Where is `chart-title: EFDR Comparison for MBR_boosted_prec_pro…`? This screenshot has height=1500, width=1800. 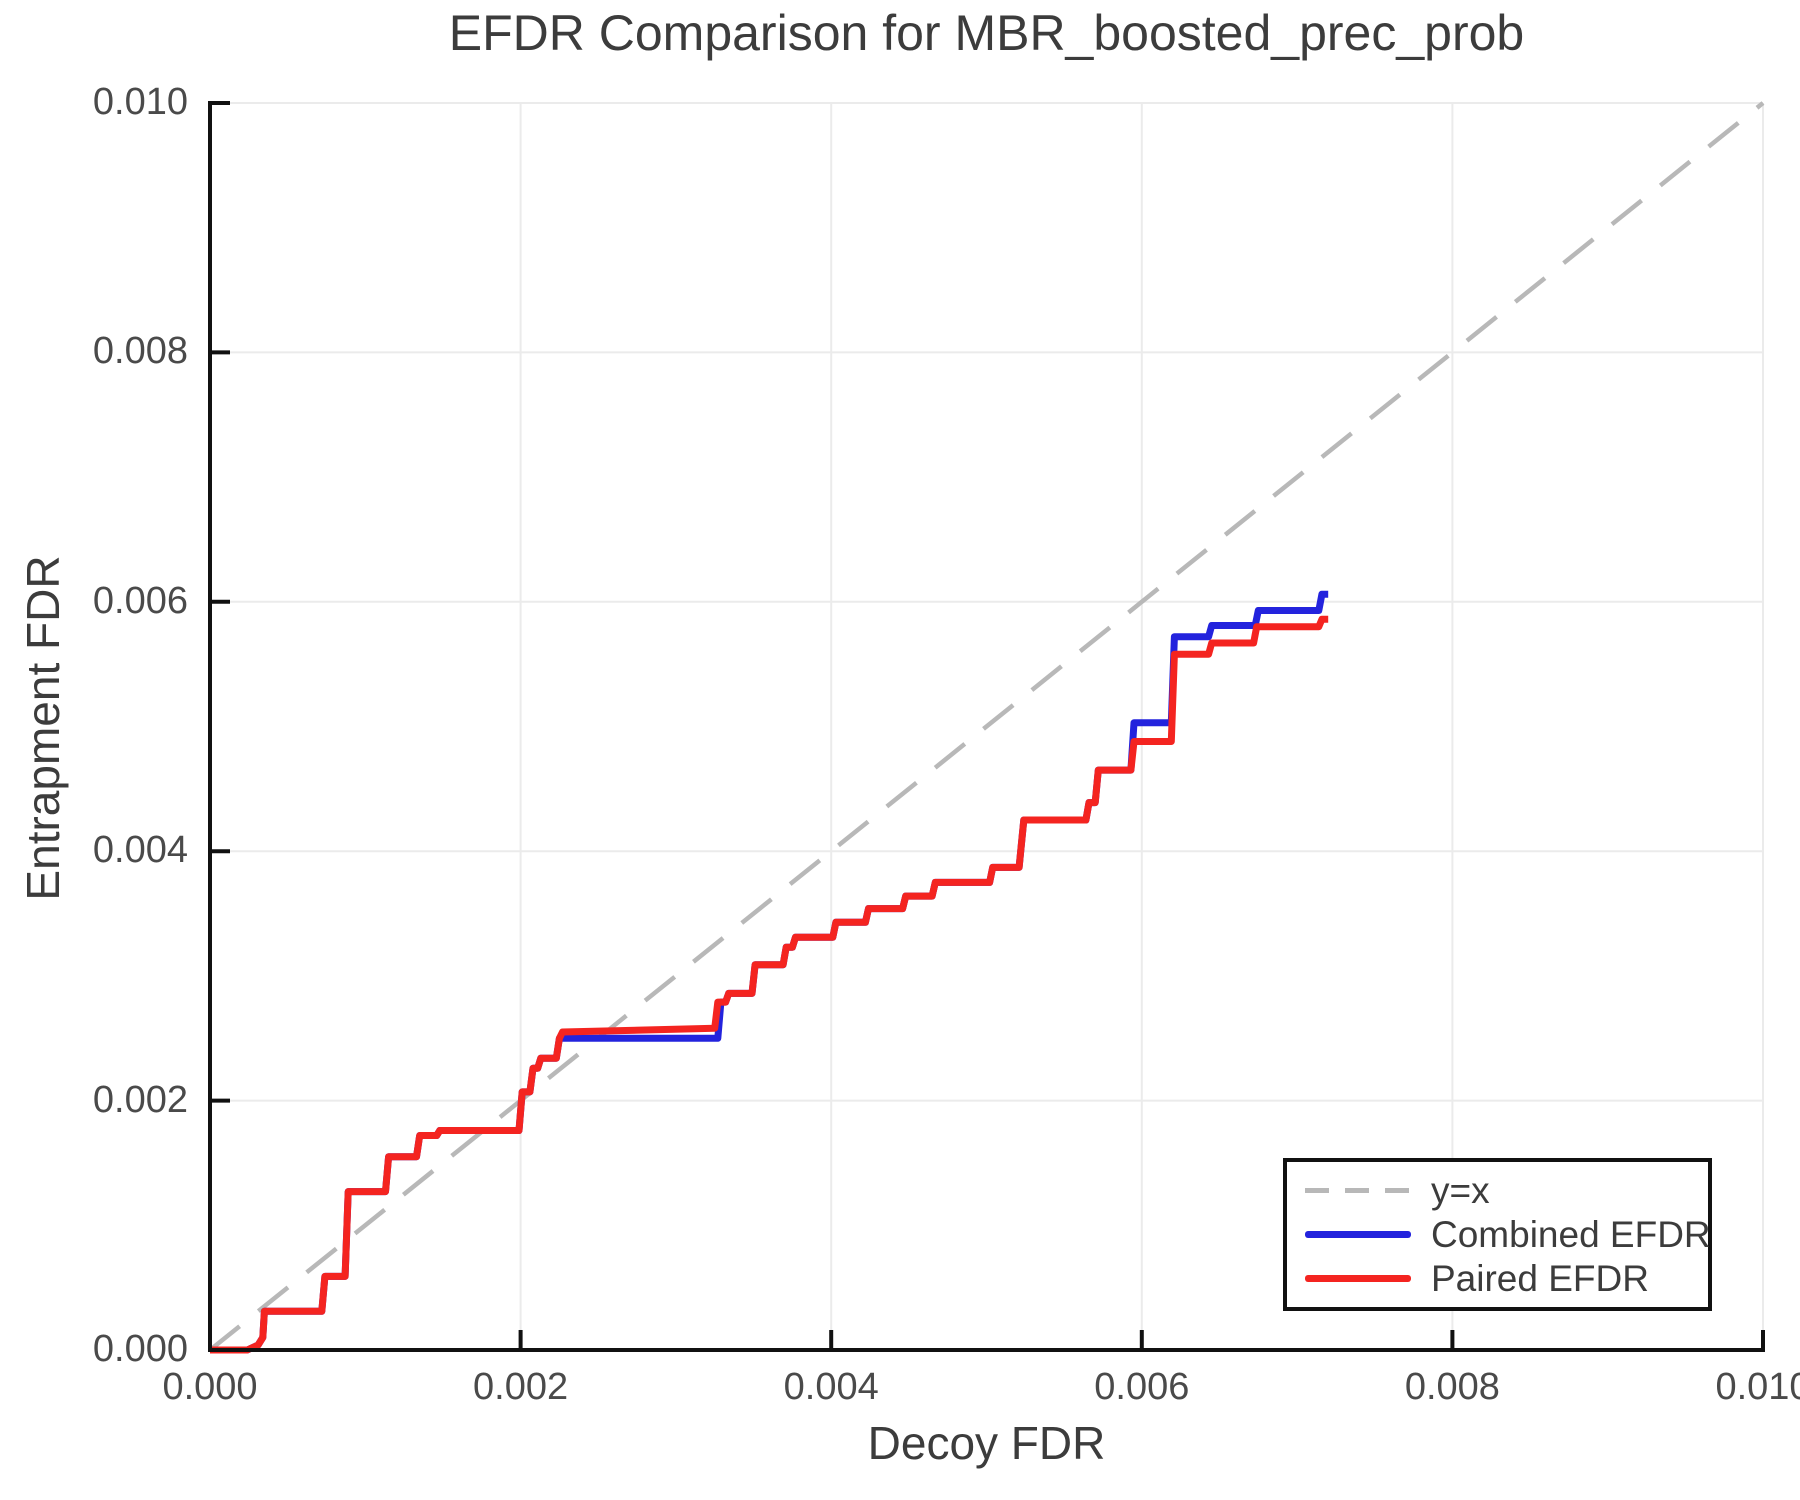 chart-title: EFDR Comparison for MBR_boosted_prec_pro… is located at coordinates (986, 33).